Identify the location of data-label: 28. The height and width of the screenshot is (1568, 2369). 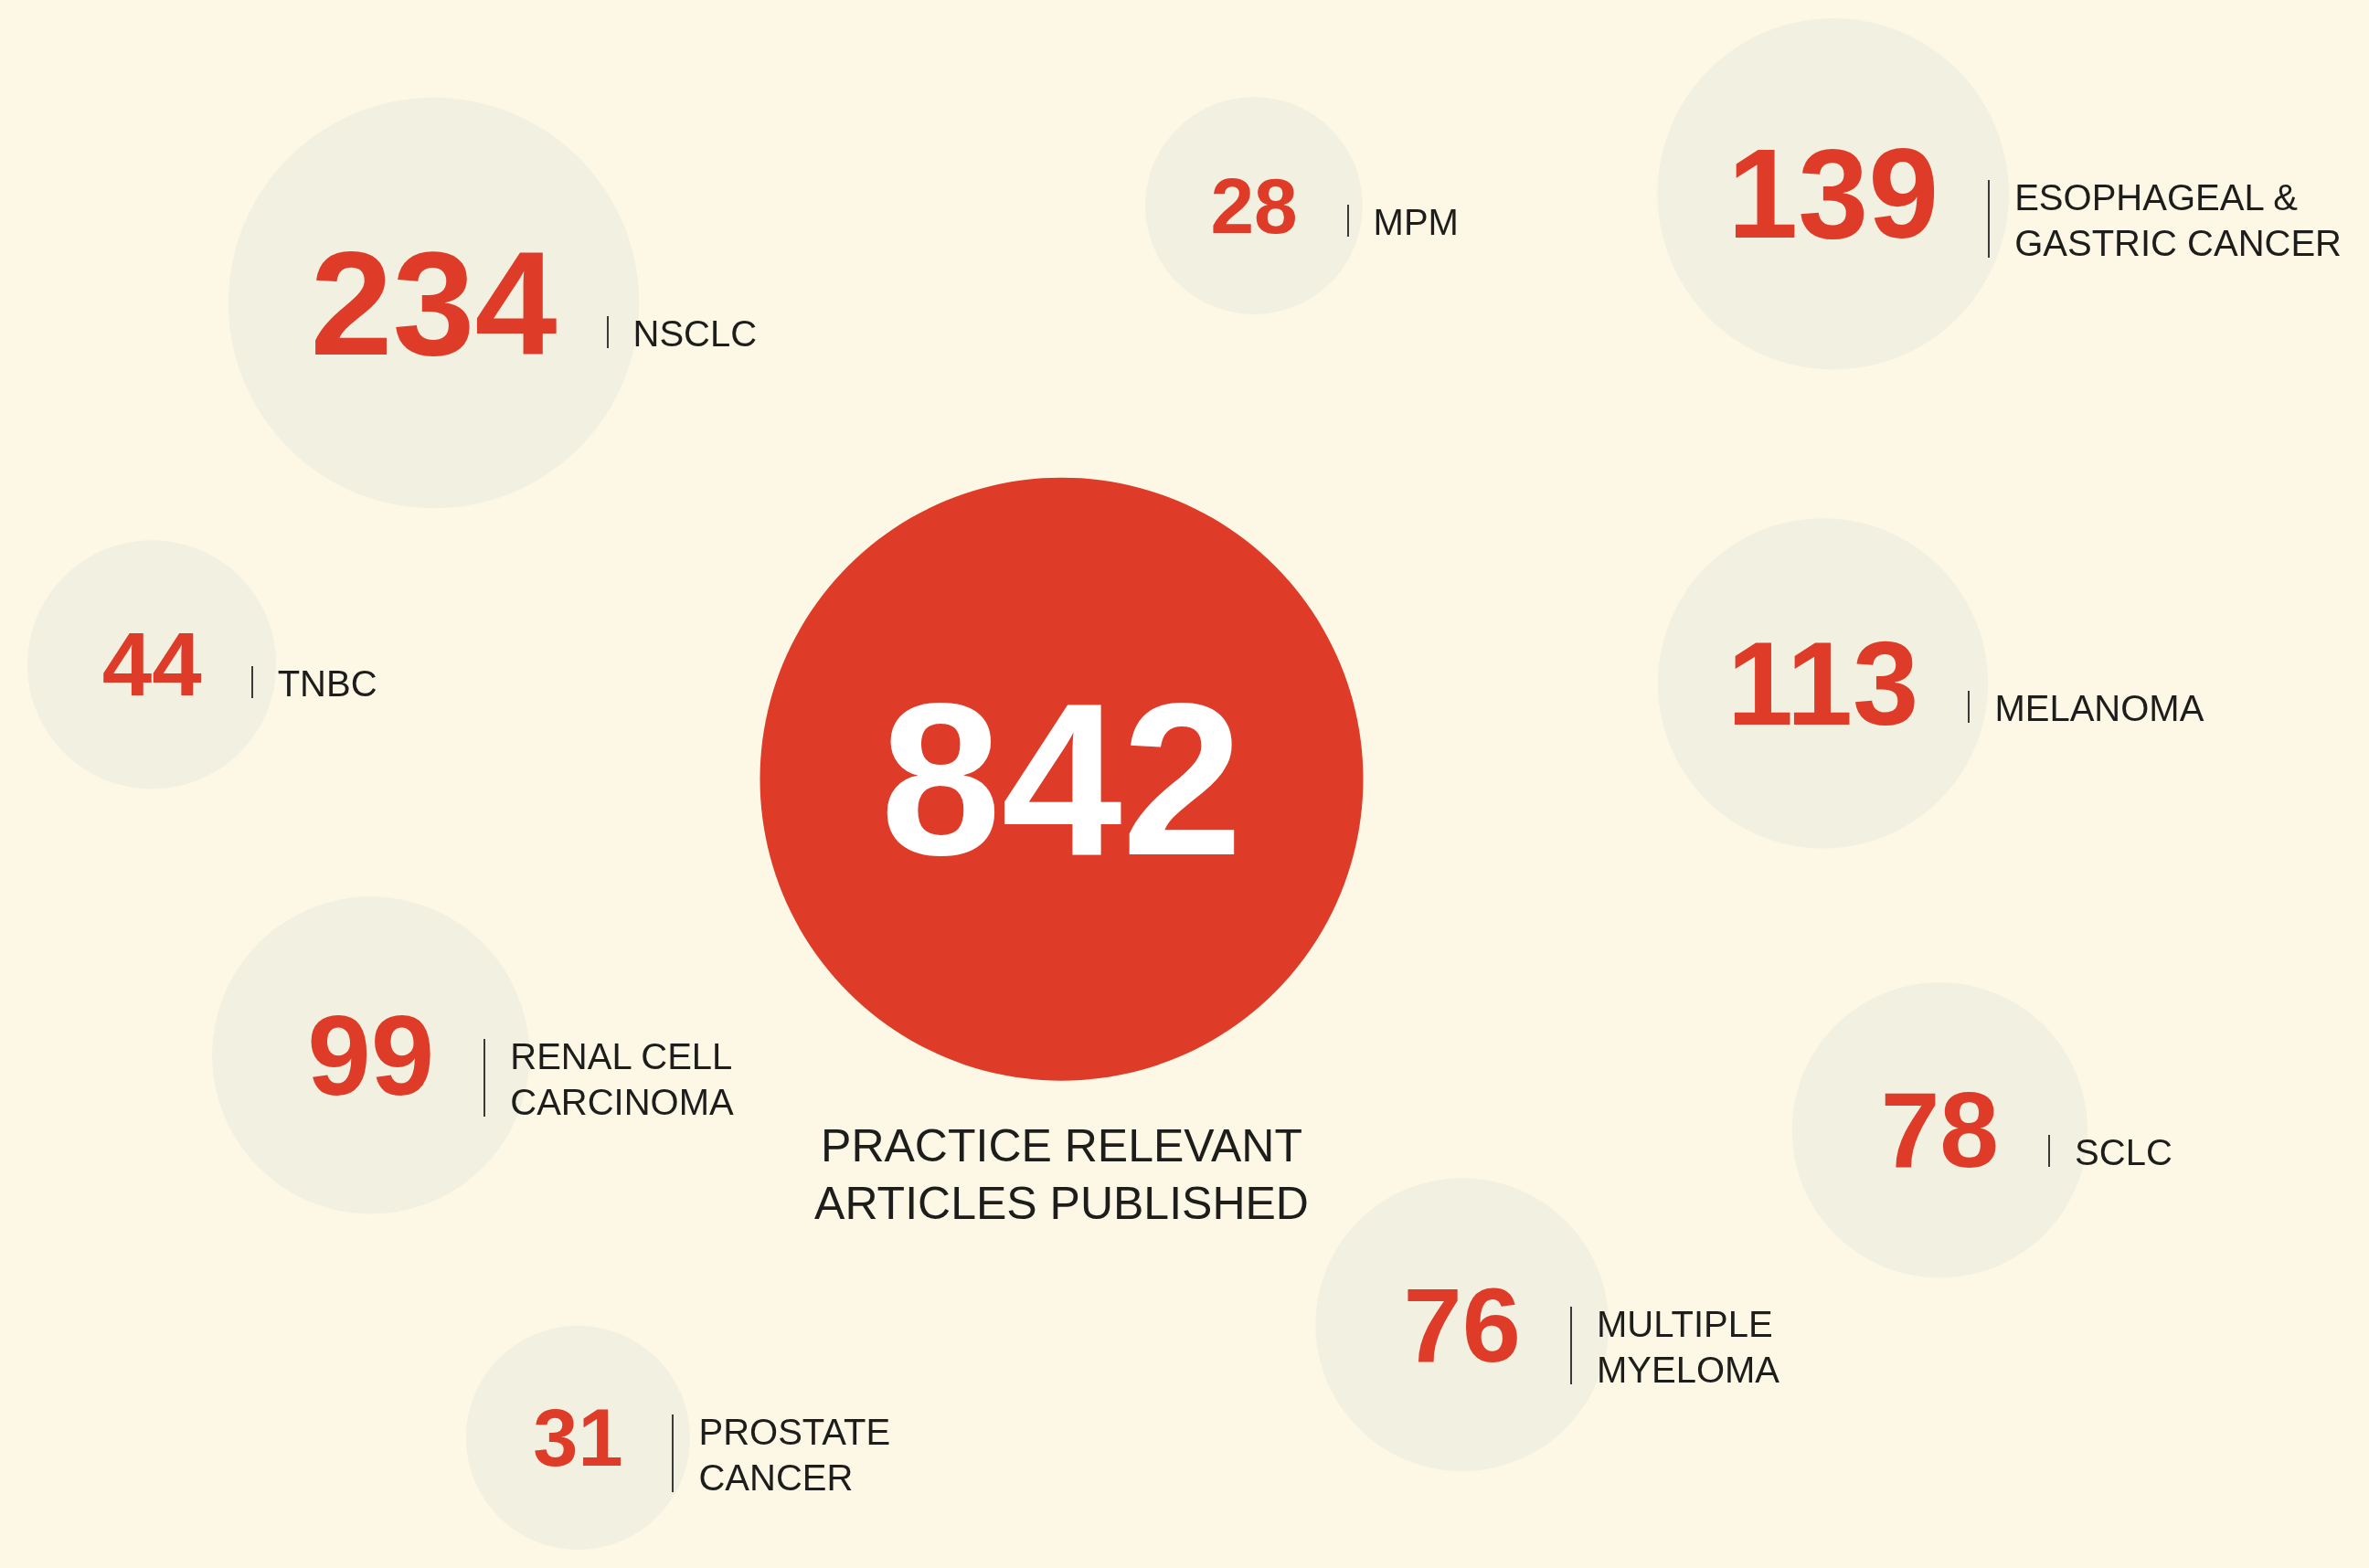
(1254, 206).